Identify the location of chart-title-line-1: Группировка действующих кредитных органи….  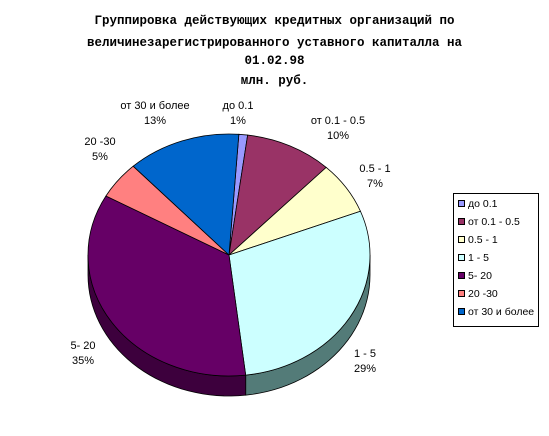
(274, 21).